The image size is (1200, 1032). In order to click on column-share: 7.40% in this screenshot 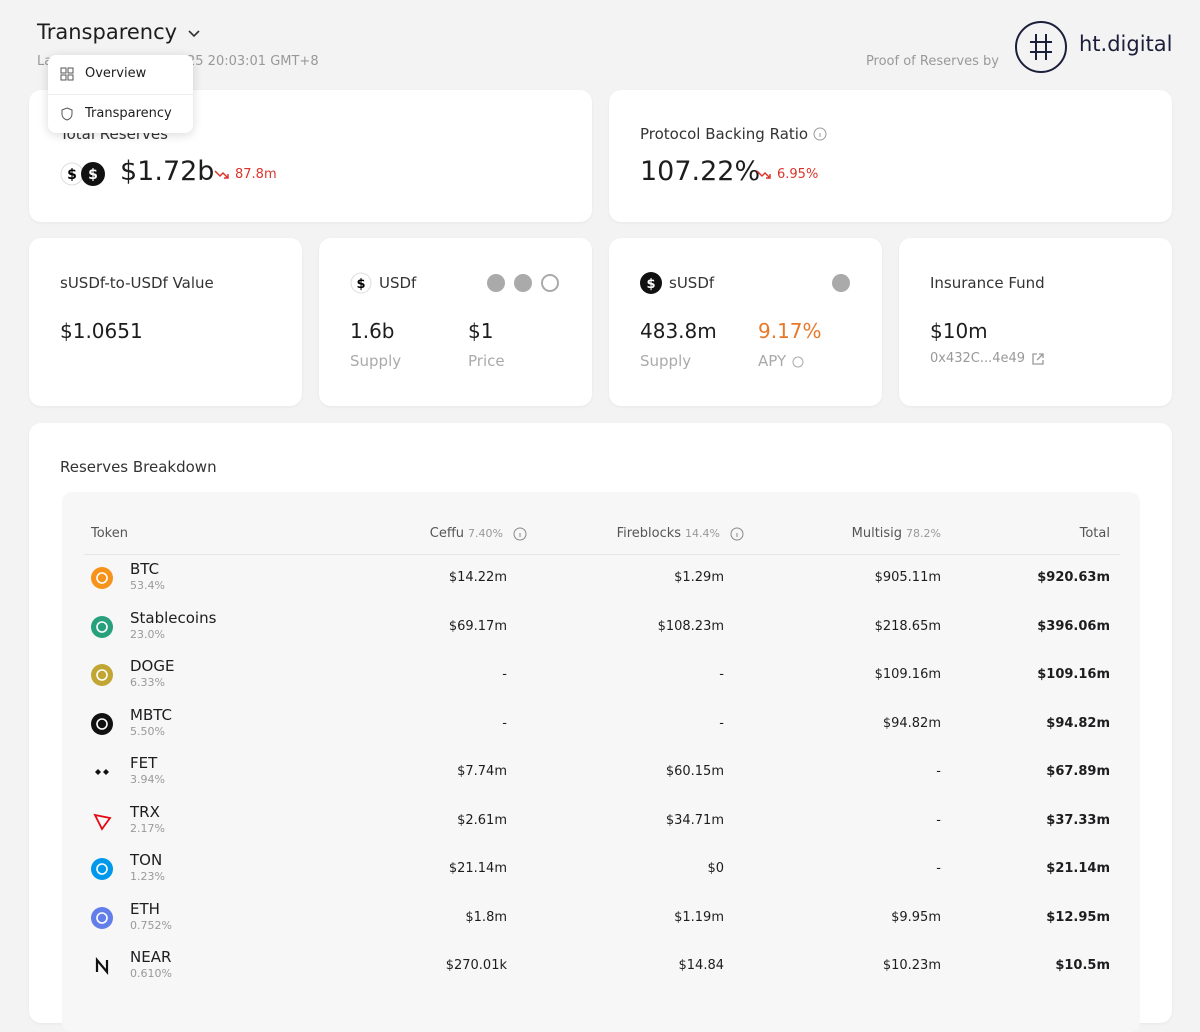, I will do `click(485, 533)`.